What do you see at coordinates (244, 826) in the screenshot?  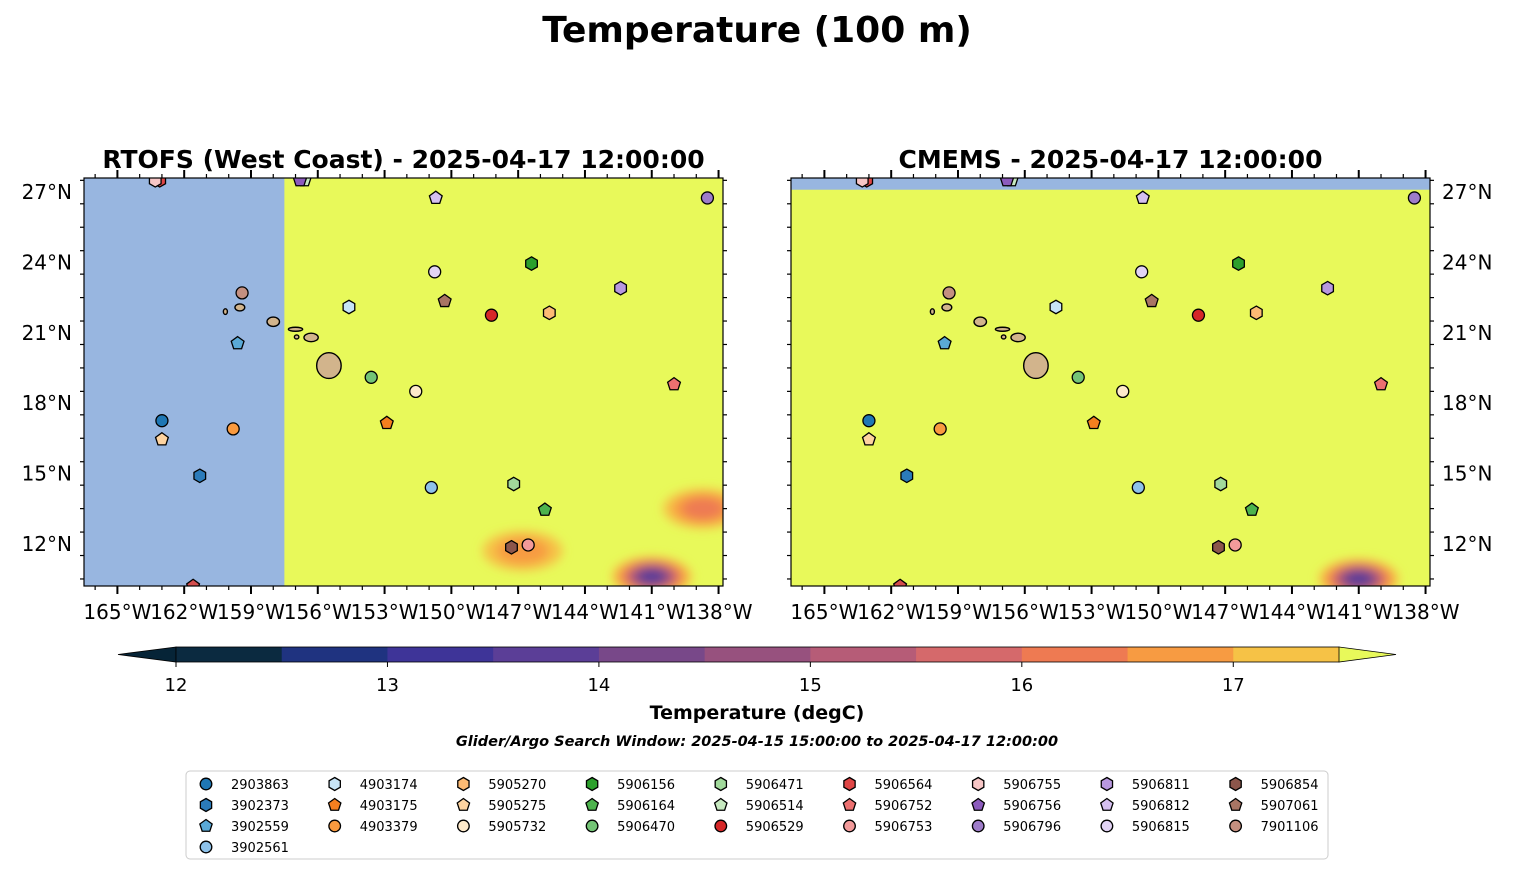 I see `legend-item: 3902559` at bounding box center [244, 826].